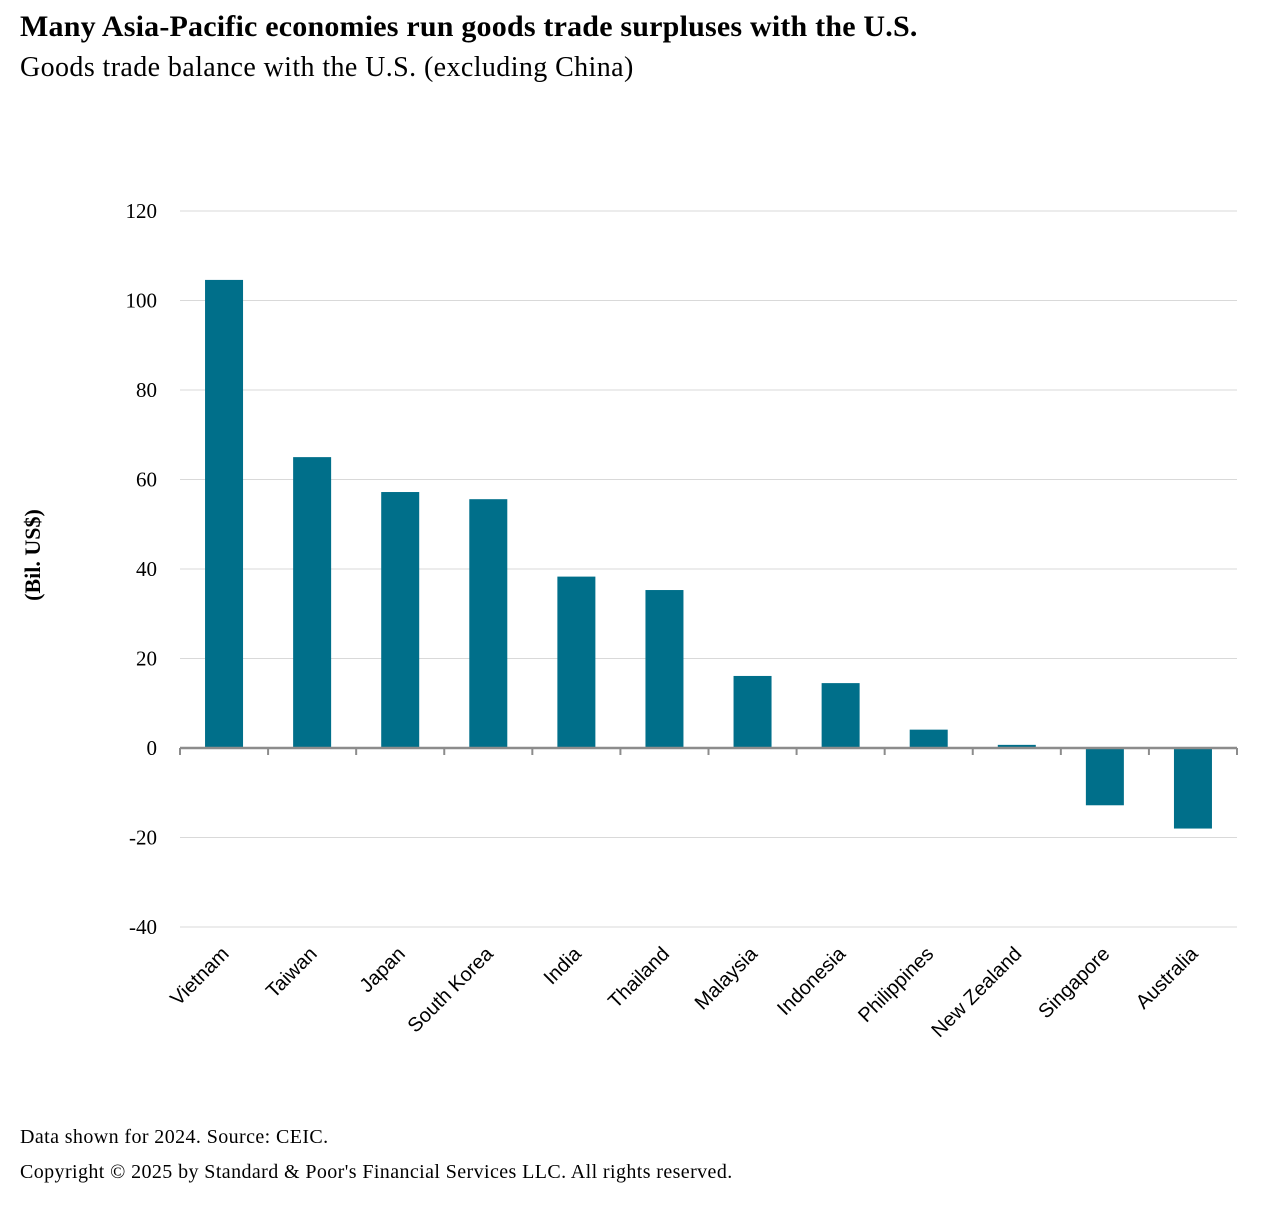 This screenshot has width=1276, height=1220. Describe the element at coordinates (928, 738) in the screenshot. I see `bar-philippines` at that location.